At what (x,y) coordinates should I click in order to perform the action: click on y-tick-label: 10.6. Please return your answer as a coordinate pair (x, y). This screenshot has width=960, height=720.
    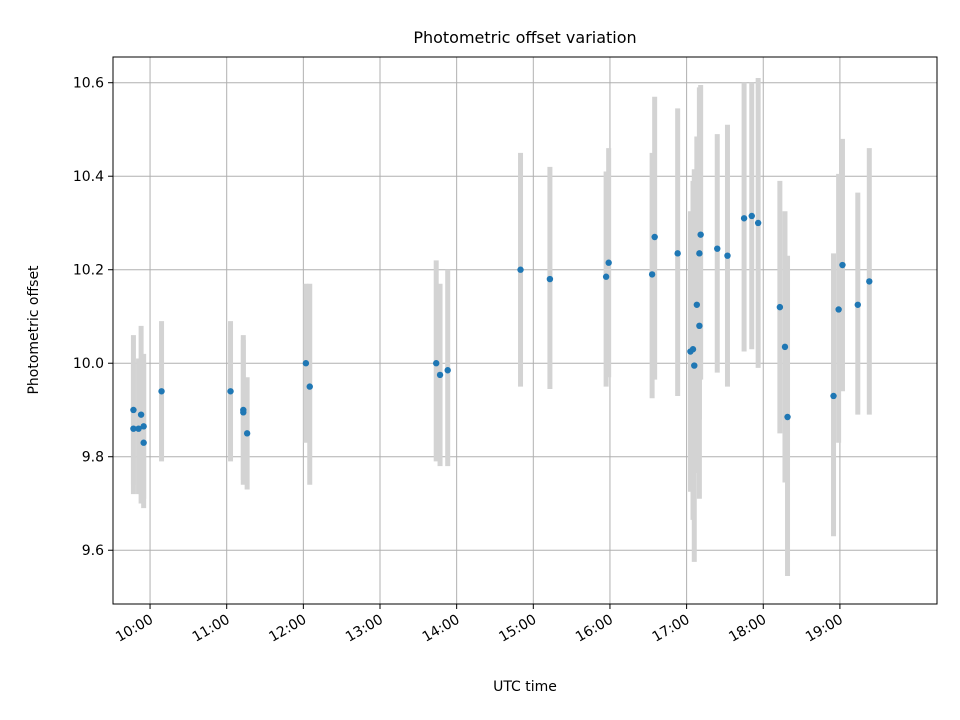
    Looking at the image, I should click on (88, 84).